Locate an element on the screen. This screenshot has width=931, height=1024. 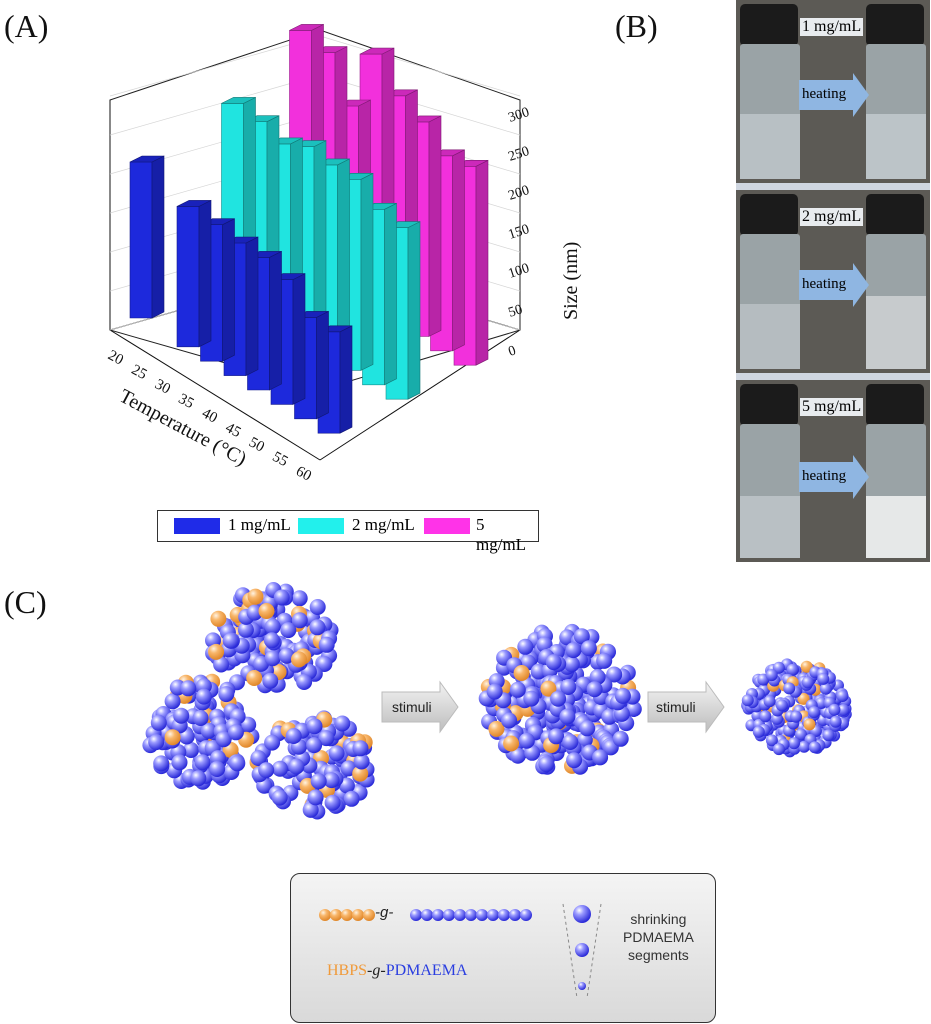
x-tick-label: 35 is located at coordinates (186, 401).